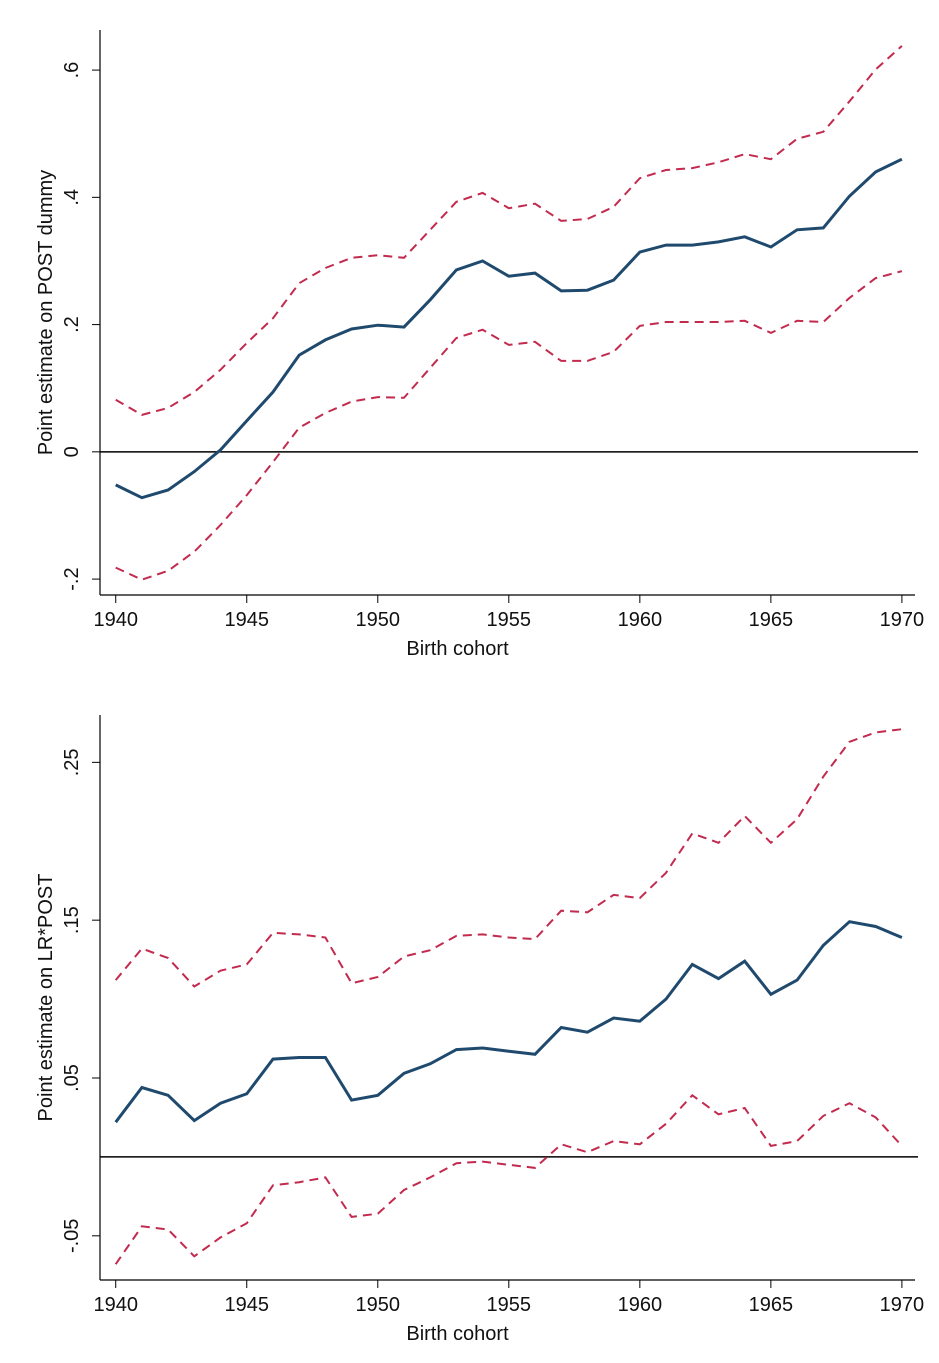  I want to click on y-tick-label: 0, so click(72, 451).